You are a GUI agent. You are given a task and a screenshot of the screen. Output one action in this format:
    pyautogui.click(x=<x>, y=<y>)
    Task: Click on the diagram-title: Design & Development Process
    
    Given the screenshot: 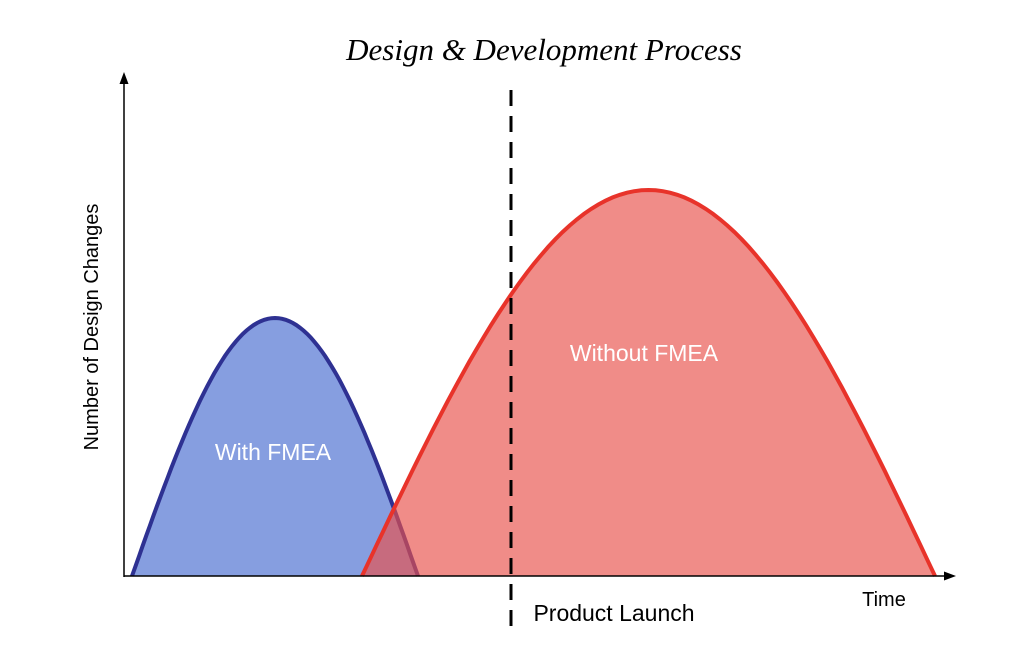 What is the action you would take?
    pyautogui.click(x=543, y=49)
    